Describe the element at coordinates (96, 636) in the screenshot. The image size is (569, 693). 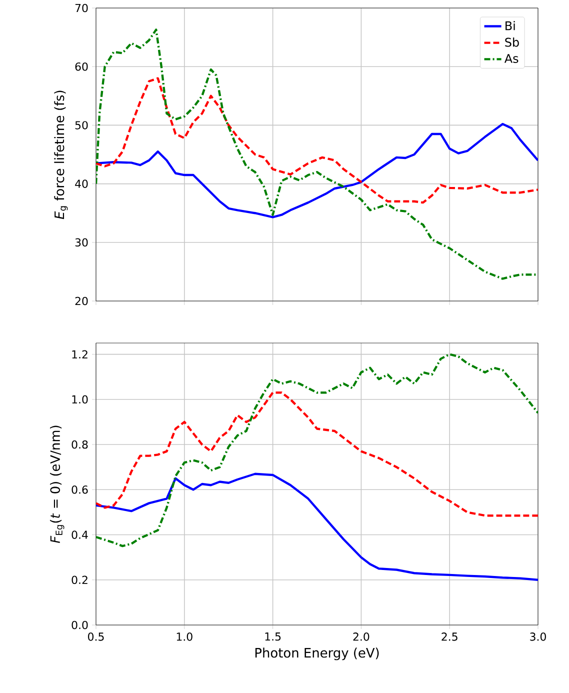
I see `x-tick-label: 0.5` at that location.